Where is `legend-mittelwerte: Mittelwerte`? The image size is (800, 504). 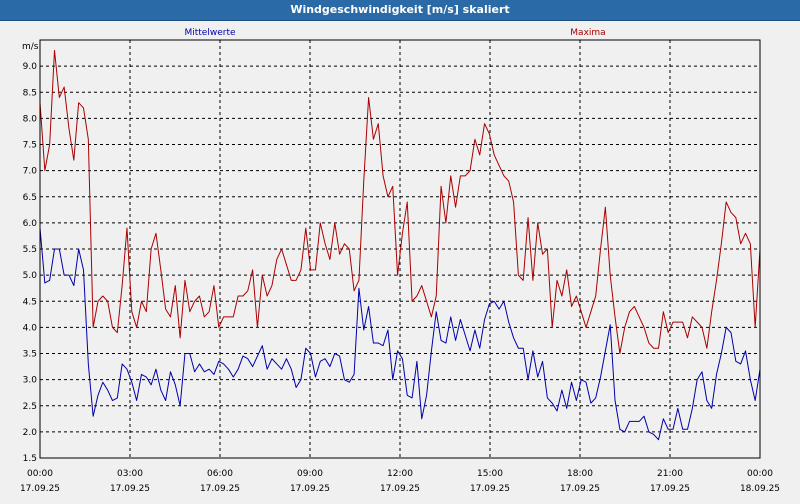
legend-mittelwerte: Mittelwerte is located at coordinates (209, 33).